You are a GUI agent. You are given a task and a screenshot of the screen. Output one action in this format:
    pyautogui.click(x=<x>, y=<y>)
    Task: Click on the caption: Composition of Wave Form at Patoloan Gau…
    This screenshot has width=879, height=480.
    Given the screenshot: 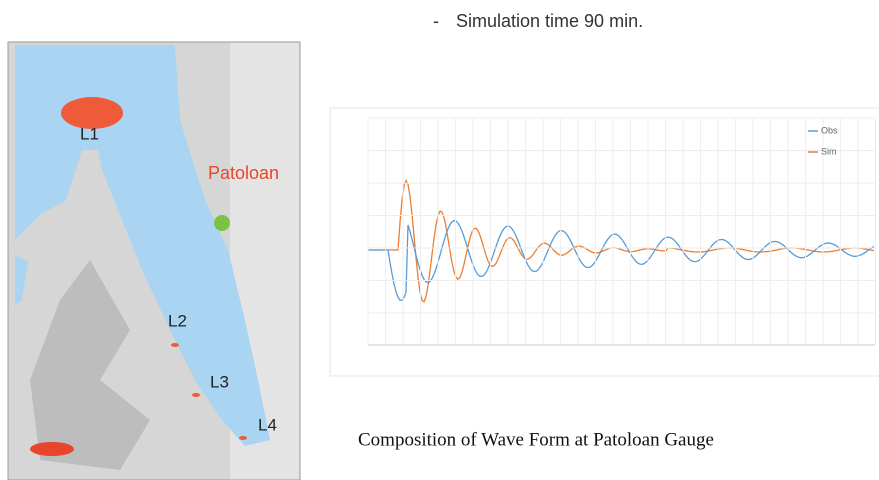 What is the action you would take?
    pyautogui.click(x=536, y=439)
    